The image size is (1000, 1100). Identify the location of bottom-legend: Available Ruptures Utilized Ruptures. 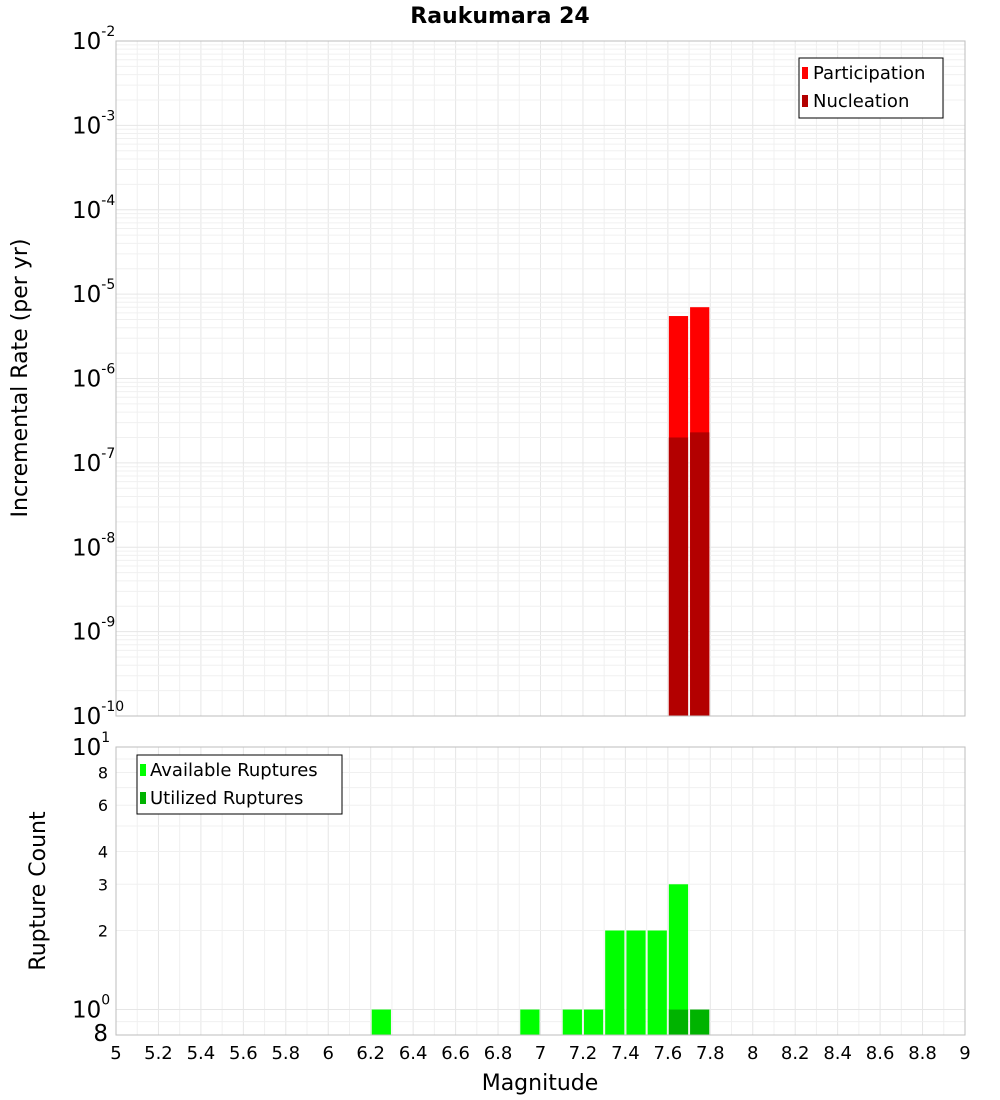
(239, 784).